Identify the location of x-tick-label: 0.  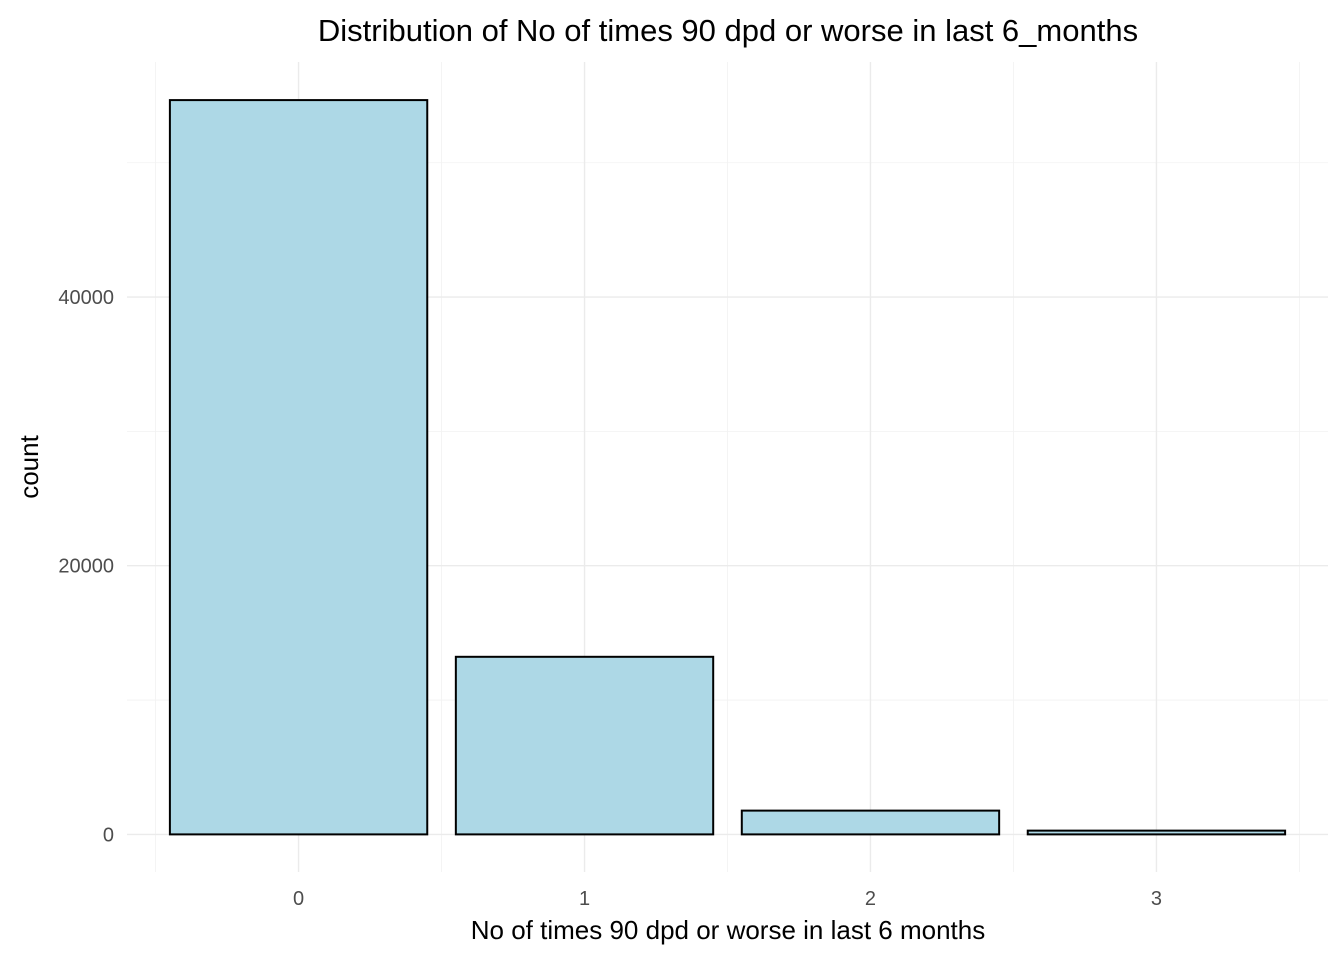
(298, 899).